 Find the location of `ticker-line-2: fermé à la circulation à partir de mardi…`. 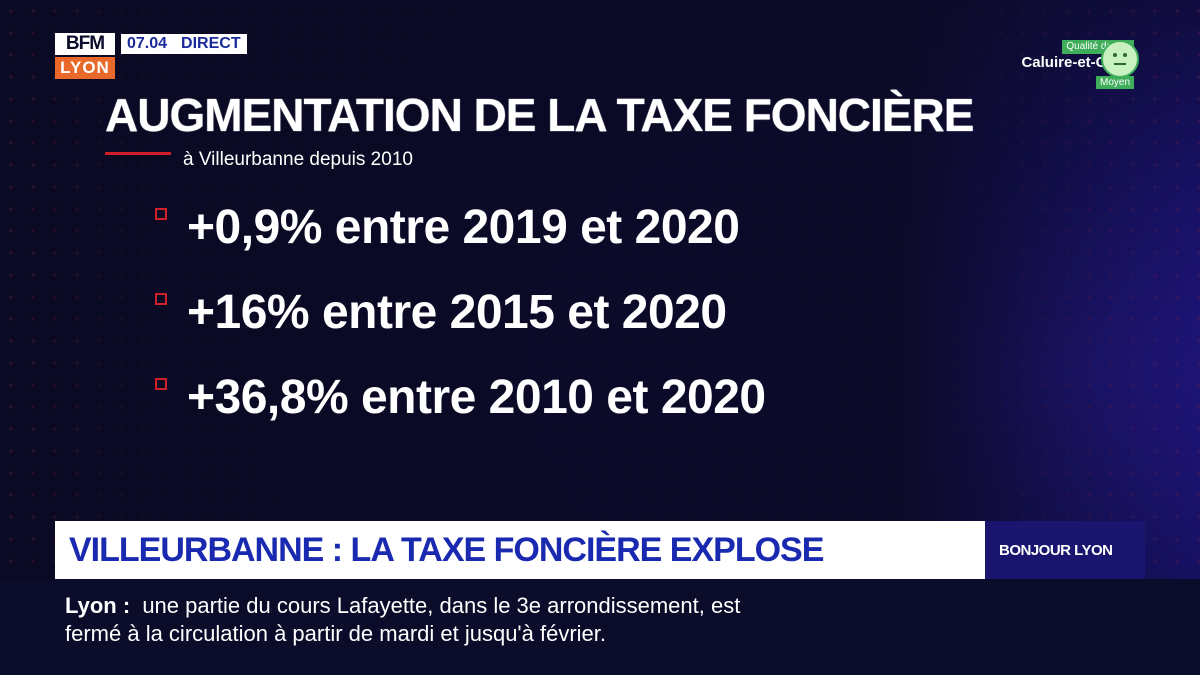

ticker-line-2: fermé à la circulation à partir de mardi… is located at coordinates (335, 633).